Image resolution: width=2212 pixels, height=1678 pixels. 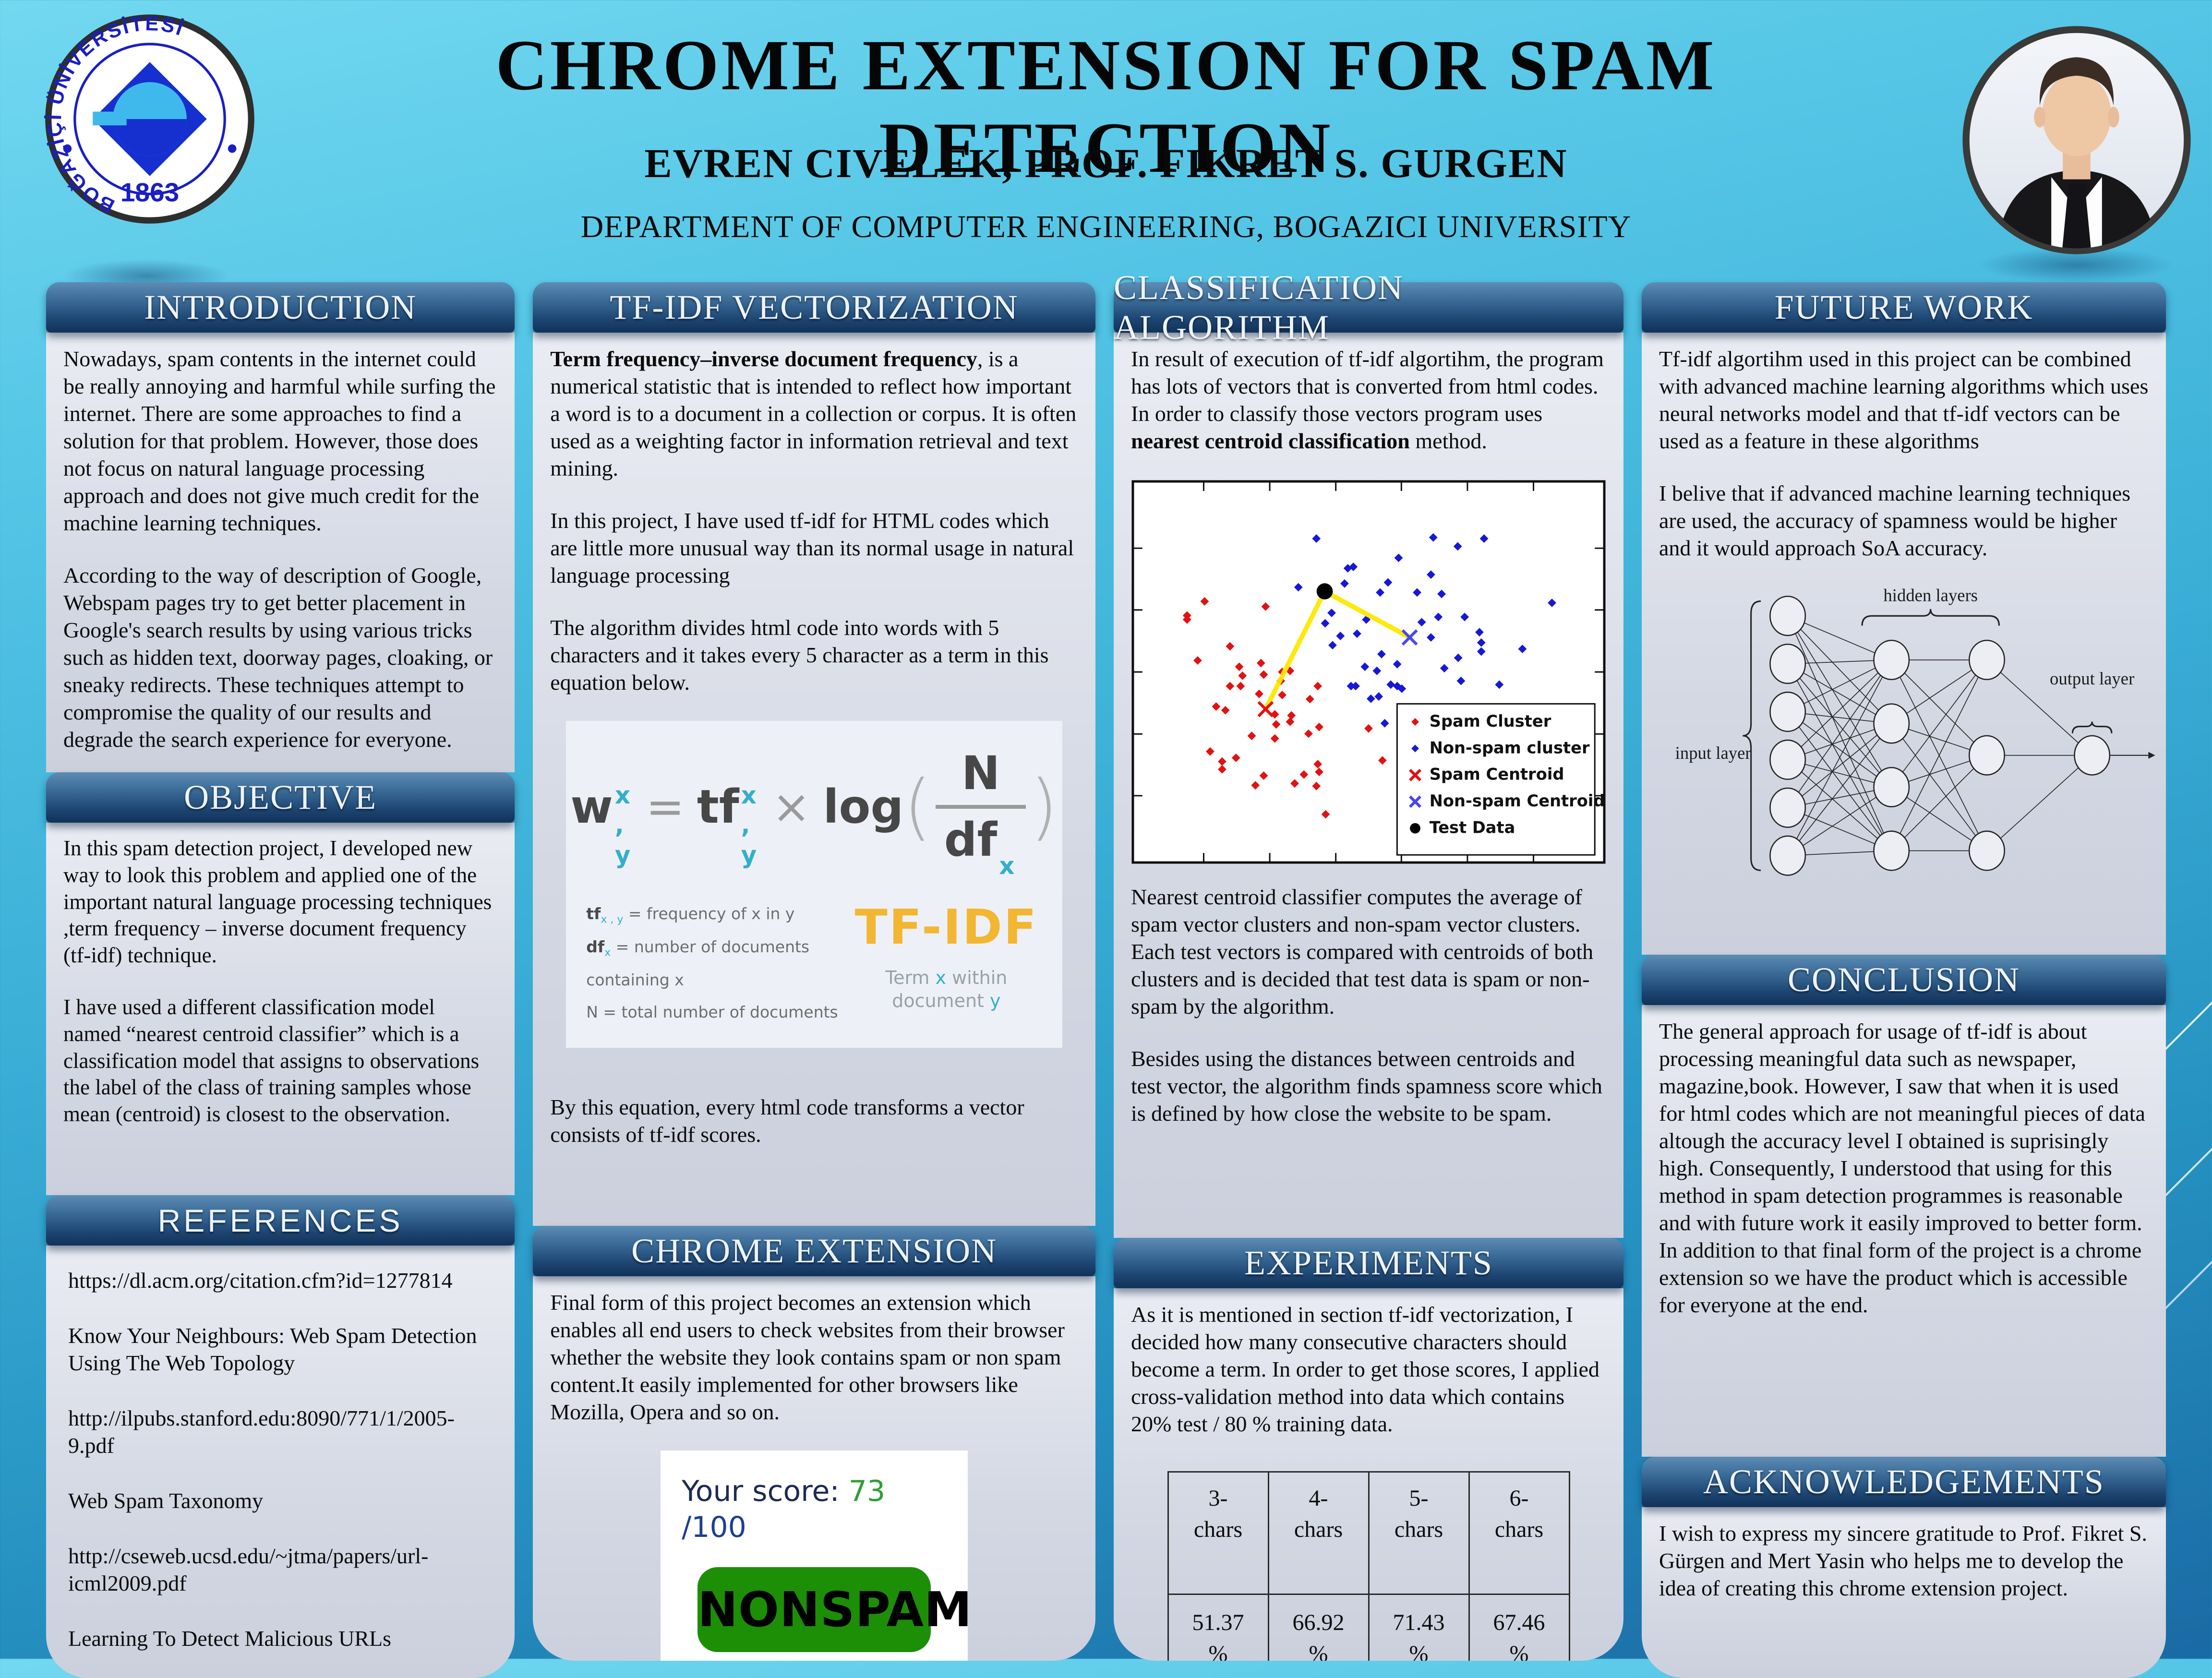 What do you see at coordinates (1517, 800) in the screenshot?
I see `svg-text: Non-spam Centroid` at bounding box center [1517, 800].